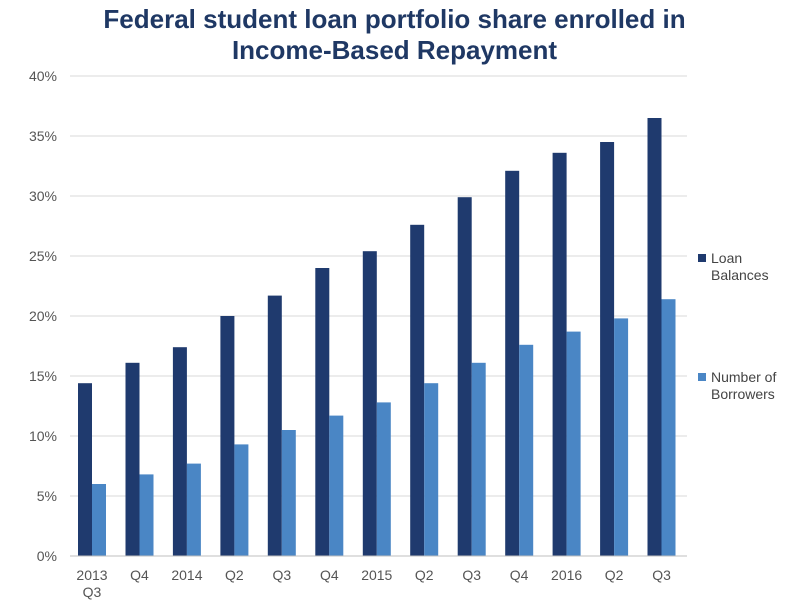 This screenshot has height=606, width=789. What do you see at coordinates (43, 376) in the screenshot?
I see `y-tick-label: 15%` at bounding box center [43, 376].